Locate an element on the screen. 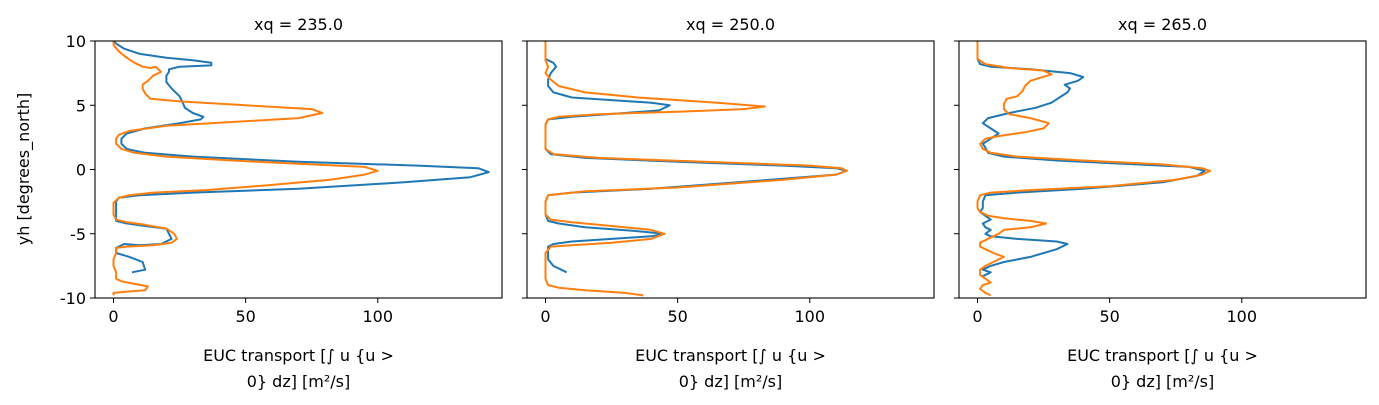 This screenshot has height=405, width=1379. y-tick-label: 10 is located at coordinates (76, 41).